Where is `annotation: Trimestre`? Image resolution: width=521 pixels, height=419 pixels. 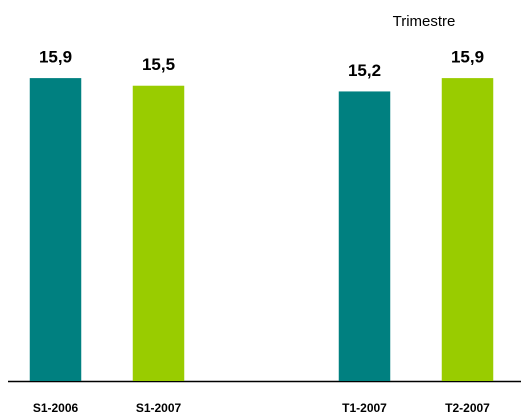 annotation: Trimestre is located at coordinates (424, 21).